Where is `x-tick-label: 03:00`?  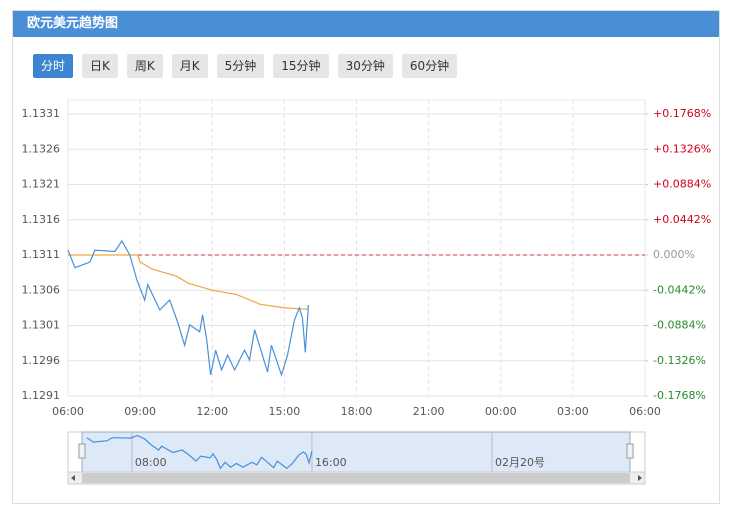 x-tick-label: 03:00 is located at coordinates (573, 411).